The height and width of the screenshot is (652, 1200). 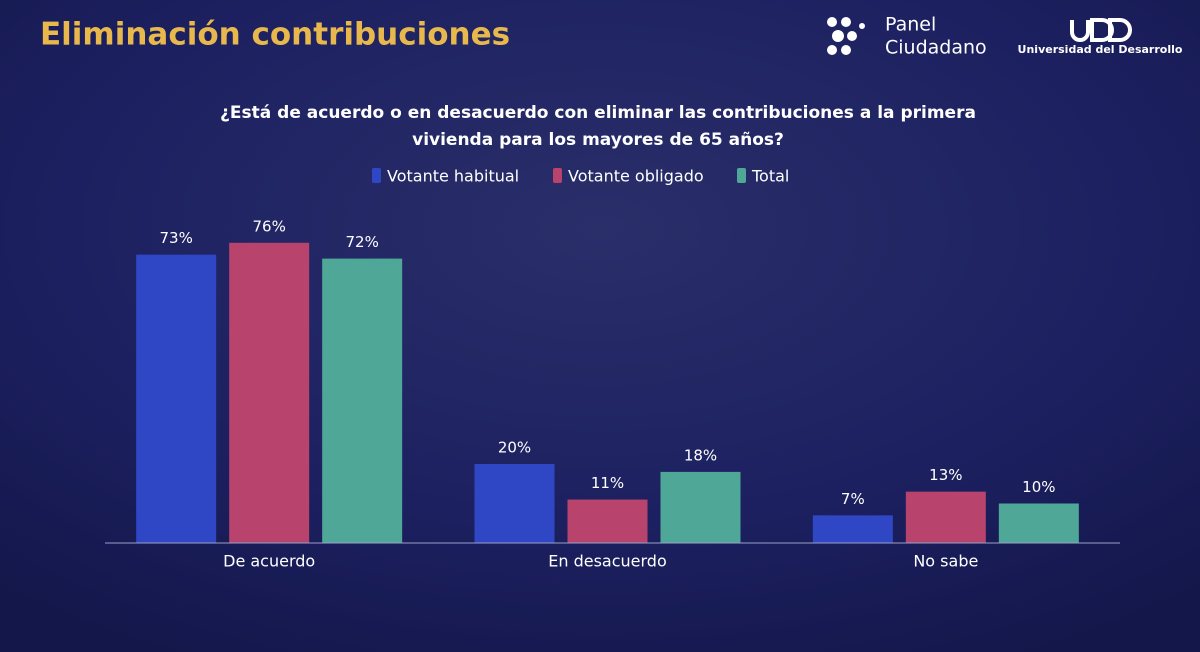 I want to click on logo-udd: Universidad del Desarrollo, so click(x=1100, y=37).